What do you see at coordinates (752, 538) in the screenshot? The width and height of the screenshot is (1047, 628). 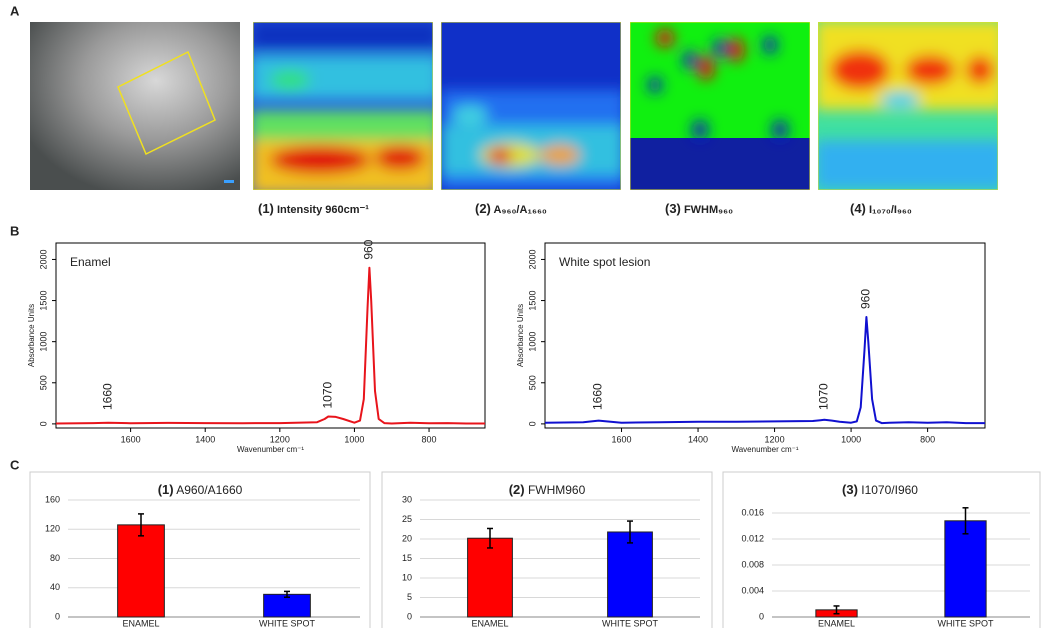 I see `y-tick-label: 0.012` at bounding box center [752, 538].